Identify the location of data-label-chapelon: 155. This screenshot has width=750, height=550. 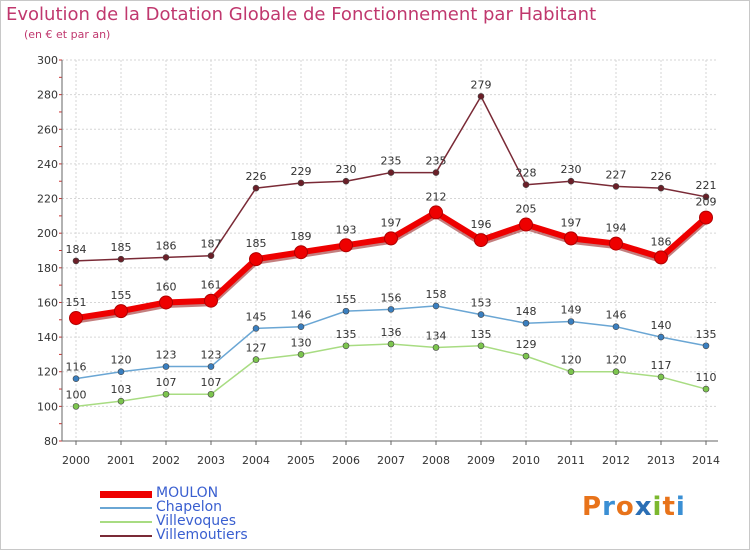
(346, 299).